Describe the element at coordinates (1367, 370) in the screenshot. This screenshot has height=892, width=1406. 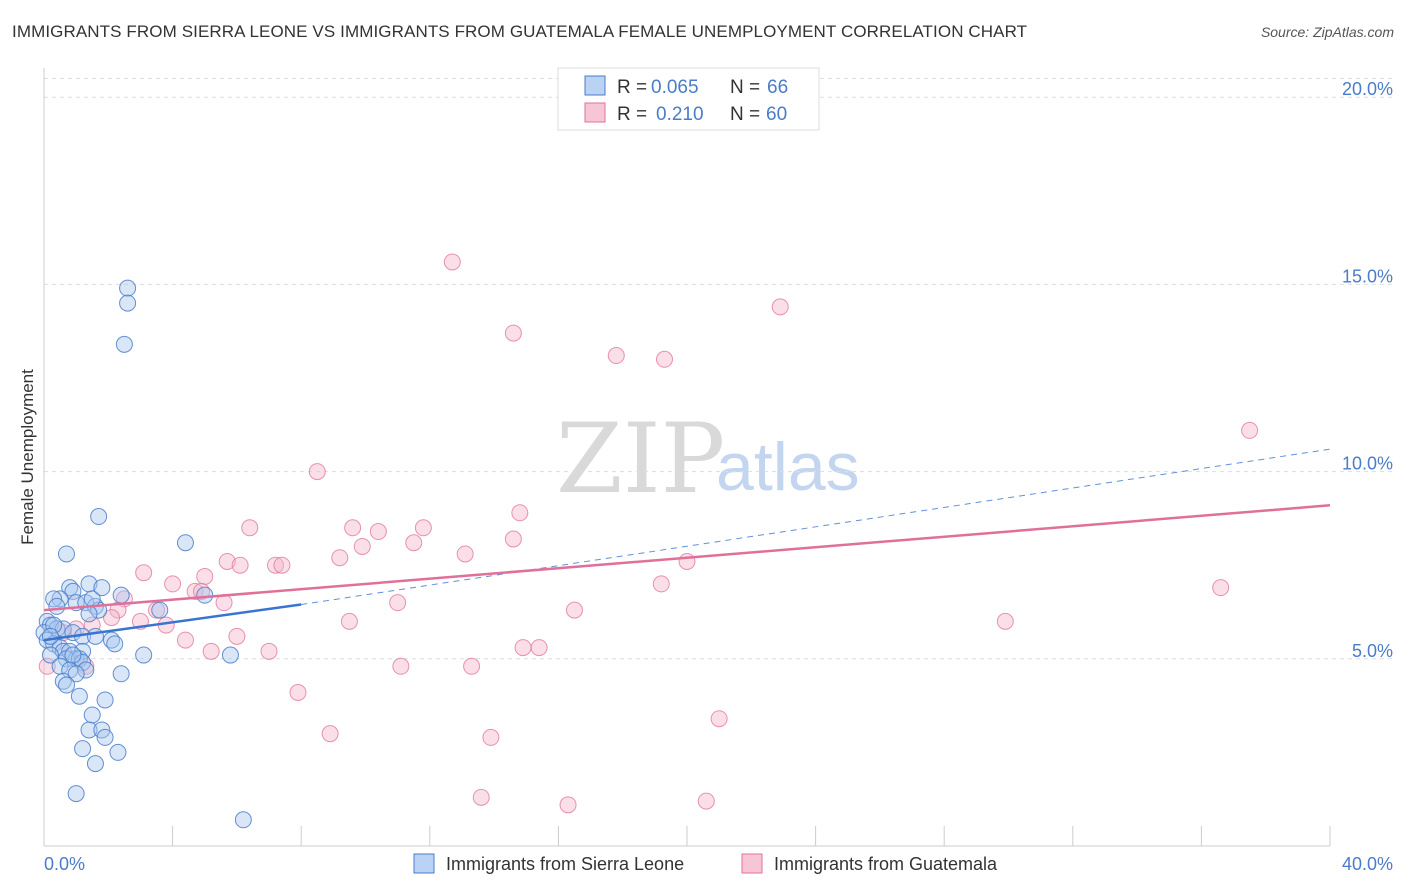
I see `y-tick-labels: 5.0% 10.0% 15.0% 20.0%` at that location.